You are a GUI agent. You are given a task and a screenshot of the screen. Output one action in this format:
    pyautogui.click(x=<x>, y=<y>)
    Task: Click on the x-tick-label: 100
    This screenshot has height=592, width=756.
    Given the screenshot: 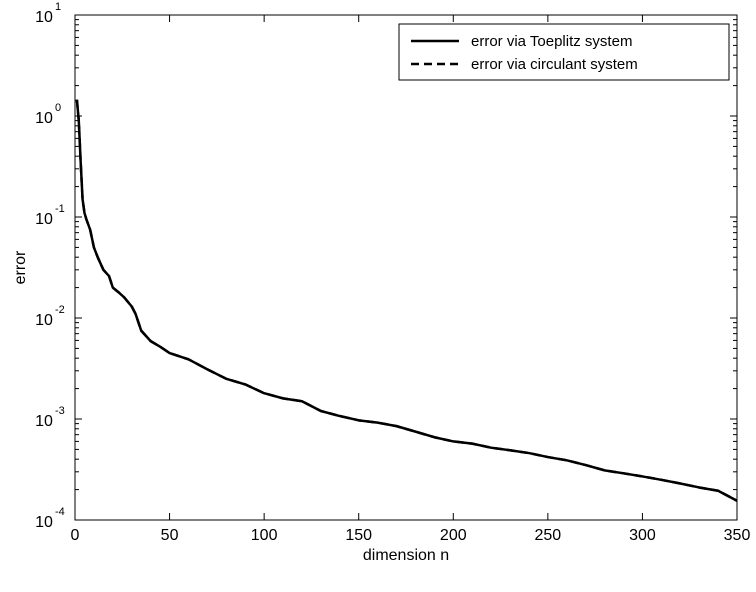 What is the action you would take?
    pyautogui.click(x=264, y=535)
    